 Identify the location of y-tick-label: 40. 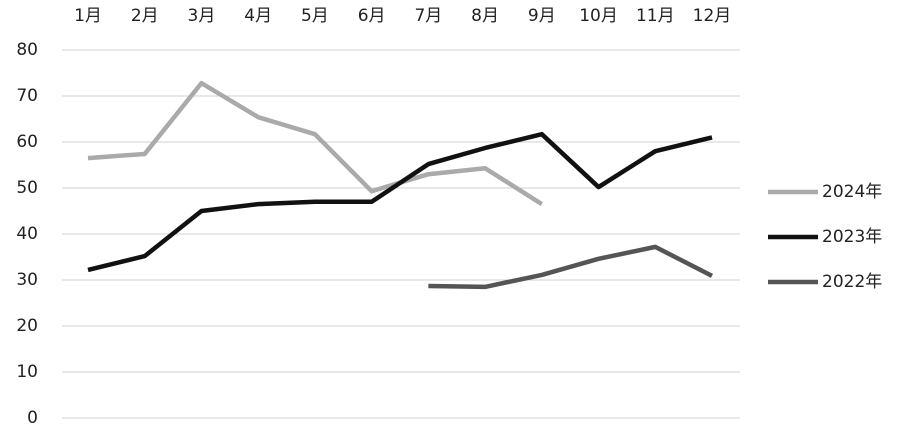
(27, 234).